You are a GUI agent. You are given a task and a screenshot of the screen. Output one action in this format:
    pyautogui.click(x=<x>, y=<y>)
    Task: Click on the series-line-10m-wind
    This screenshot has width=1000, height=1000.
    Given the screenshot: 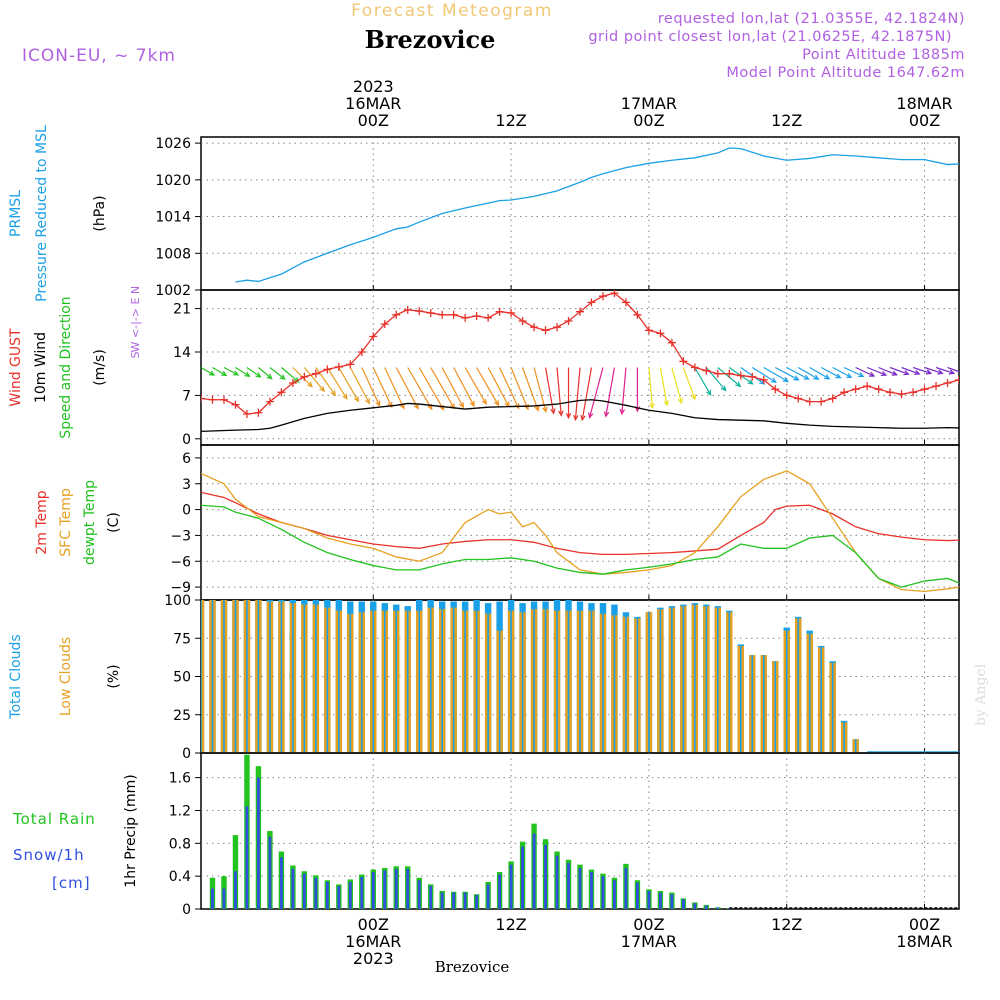 What is the action you would take?
    pyautogui.click(x=580, y=416)
    